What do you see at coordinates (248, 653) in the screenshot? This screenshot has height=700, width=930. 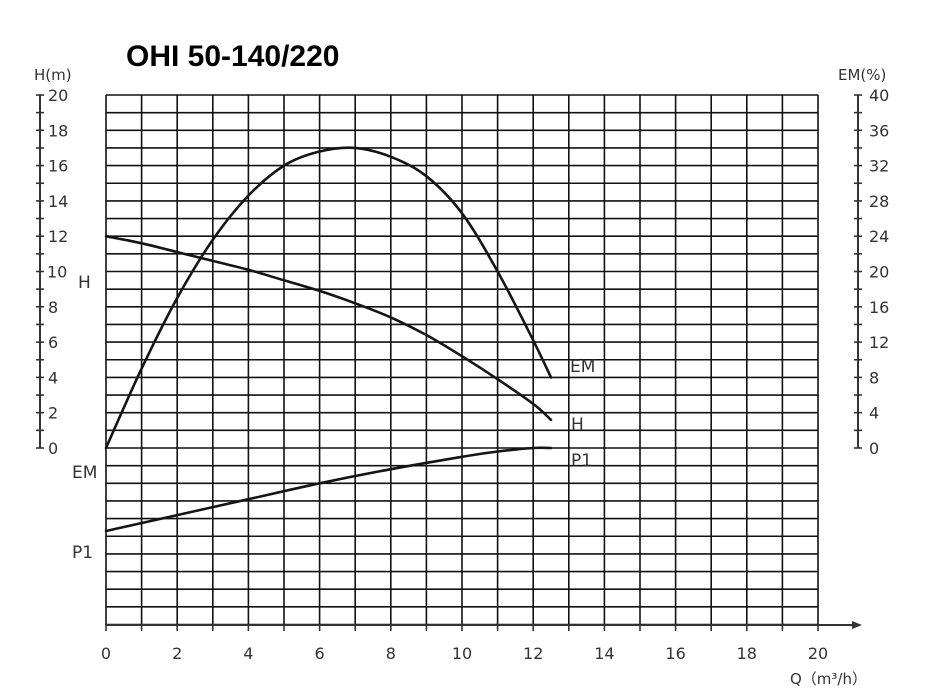 I see `x-tick-label: 4` at bounding box center [248, 653].